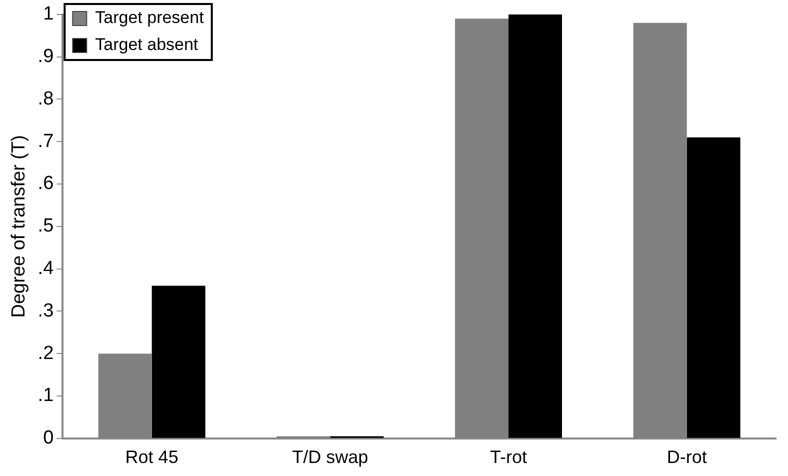  Describe the element at coordinates (146, 44) in the screenshot. I see `legend-label: Target absent` at that location.